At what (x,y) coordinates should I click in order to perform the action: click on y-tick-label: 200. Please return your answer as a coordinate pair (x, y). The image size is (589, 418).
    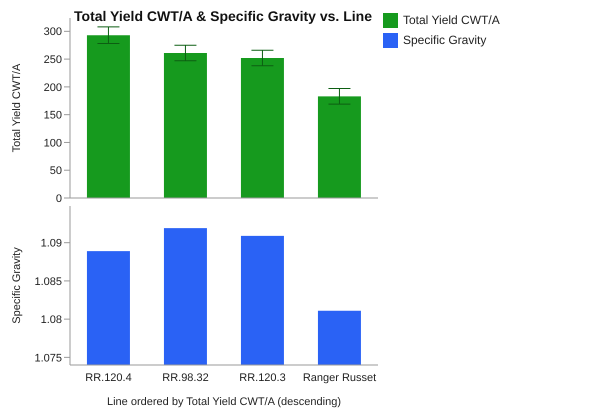
    Looking at the image, I should click on (53, 88).